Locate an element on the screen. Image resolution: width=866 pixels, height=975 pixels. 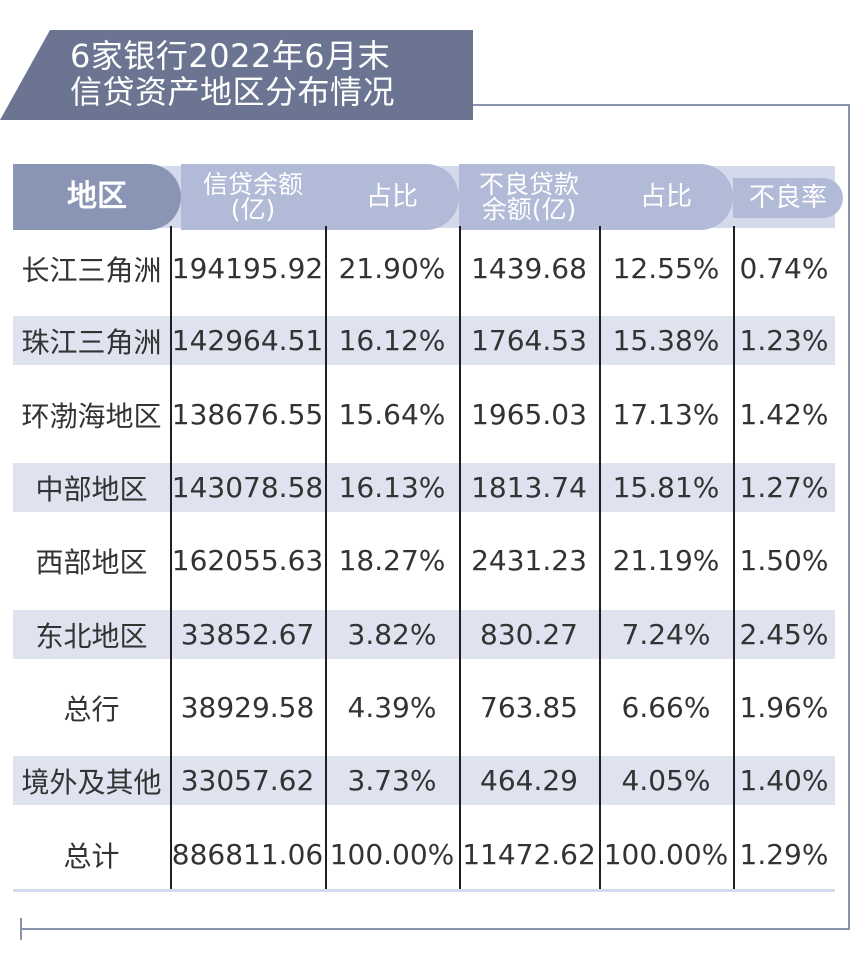
cell-loan-balance: 142964.51 is located at coordinates (247, 340).